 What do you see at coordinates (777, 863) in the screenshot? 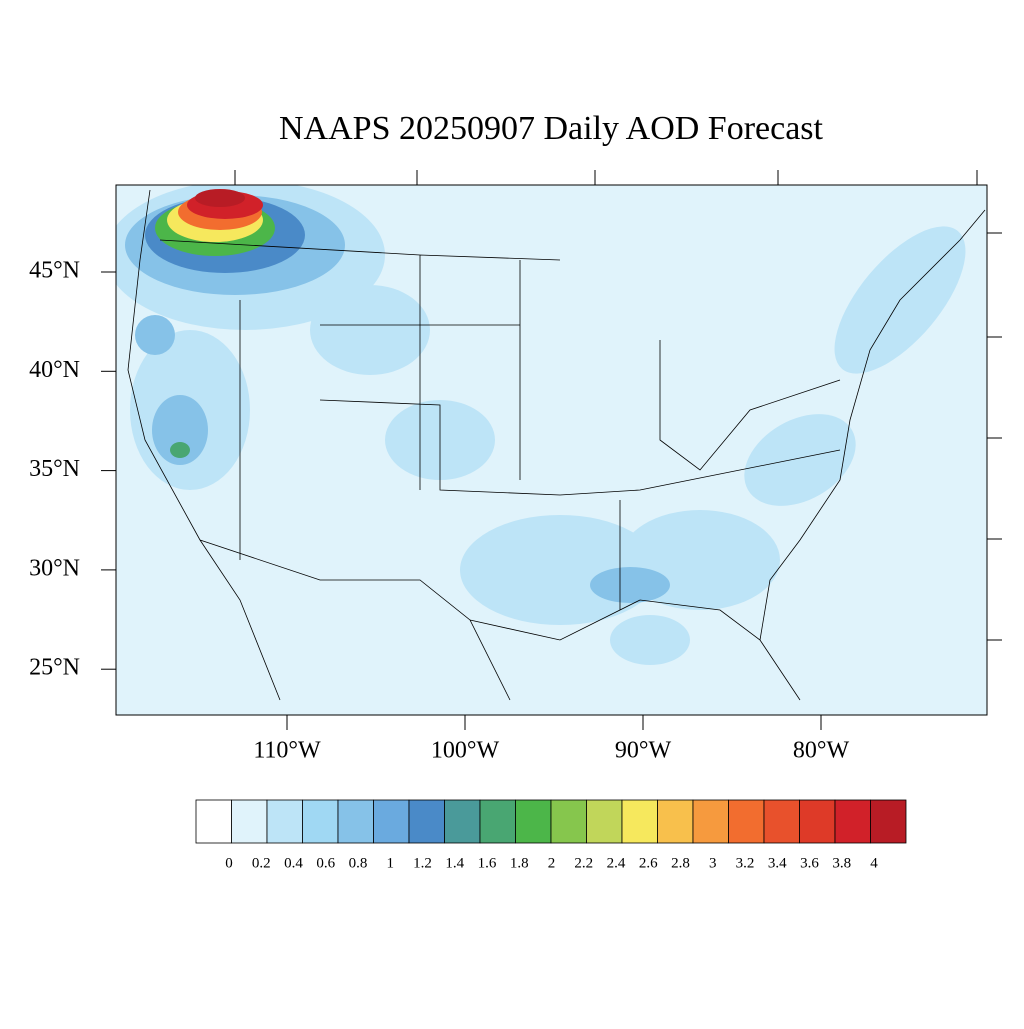
I see `colorbar-label: 3.4` at bounding box center [777, 863].